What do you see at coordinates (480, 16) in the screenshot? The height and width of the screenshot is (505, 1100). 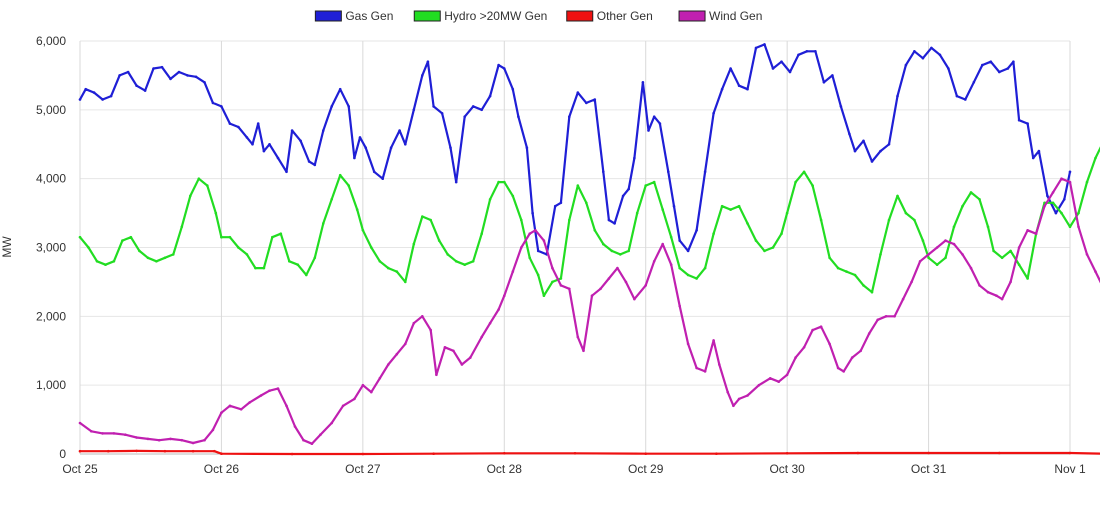 I see `legend-item-hydro-20mw-gen: Hydro >20MW Gen` at bounding box center [480, 16].